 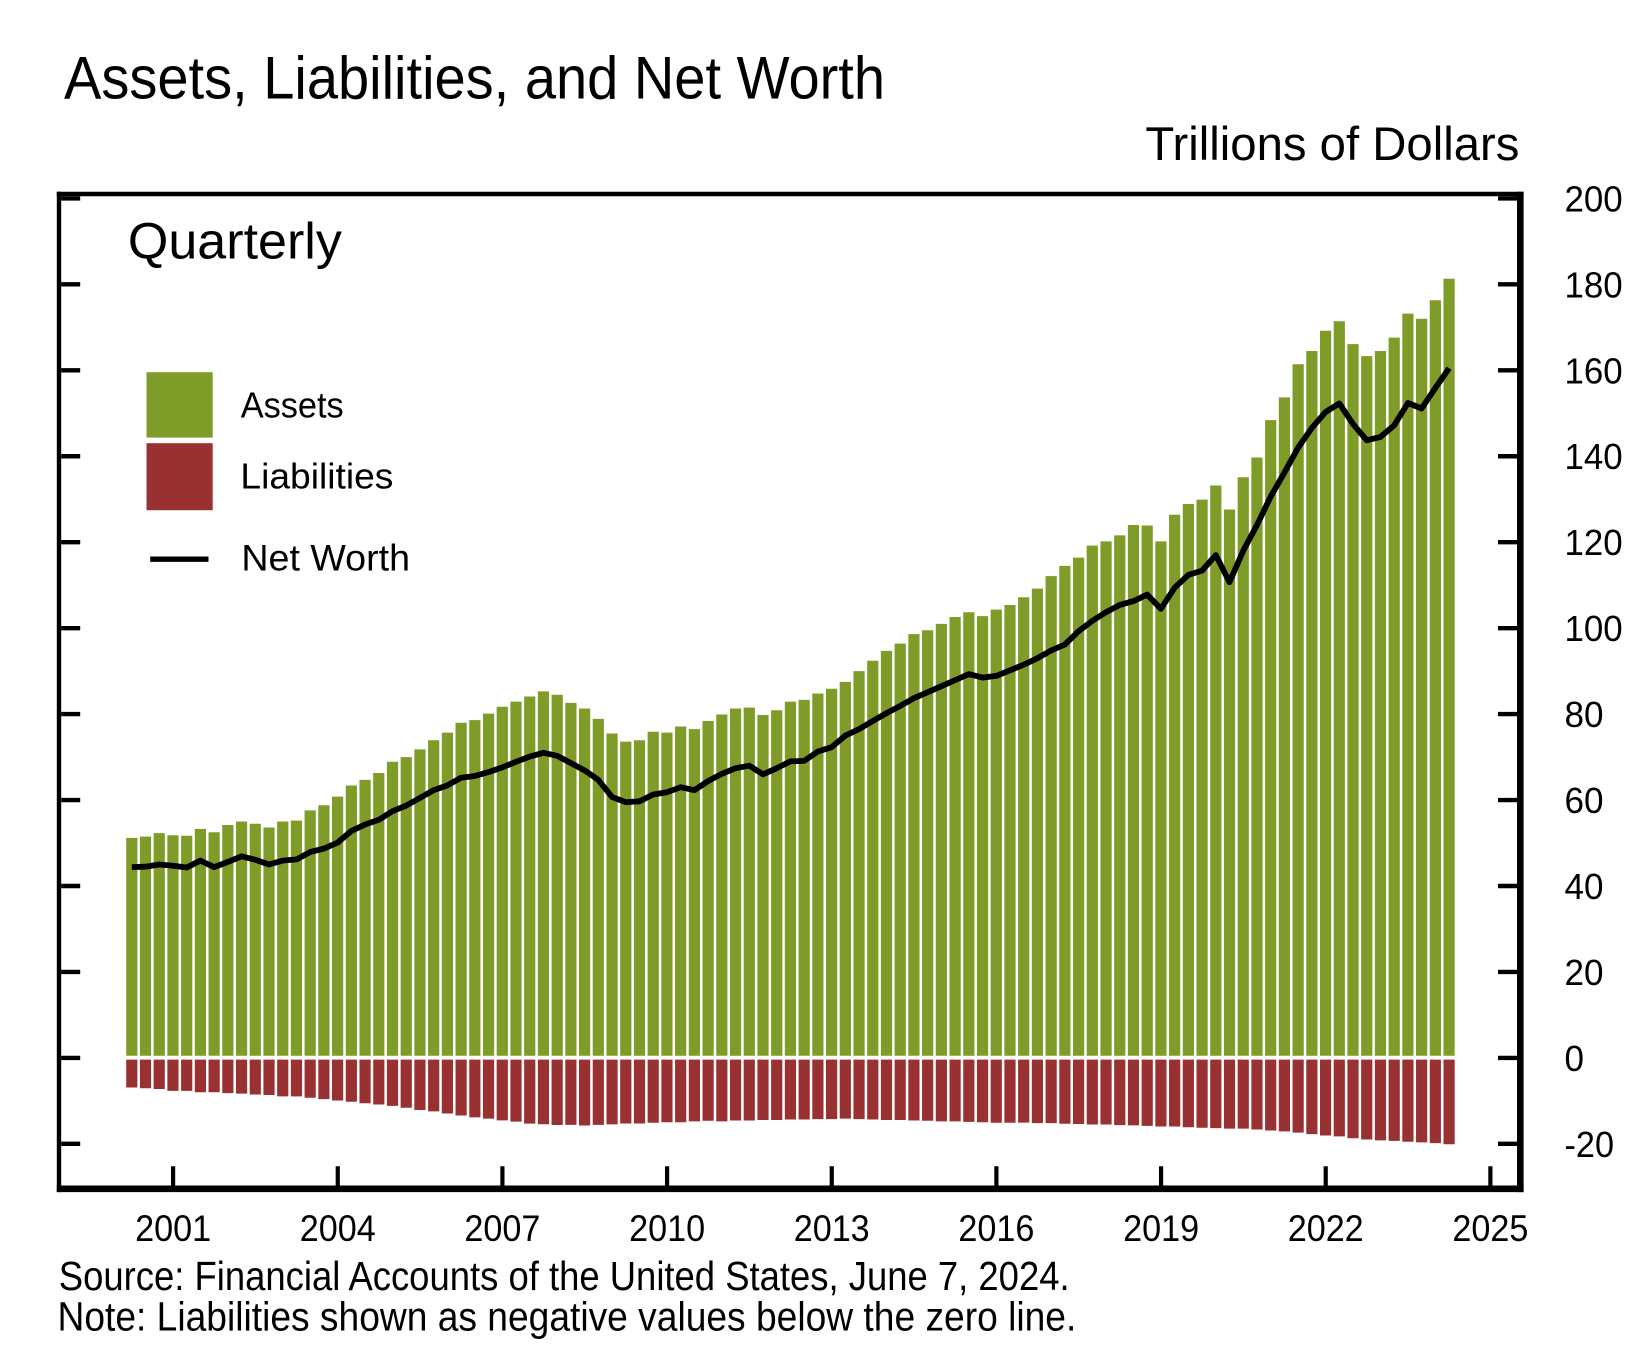 I want to click on svg-text: Net Worth, so click(x=325, y=557).